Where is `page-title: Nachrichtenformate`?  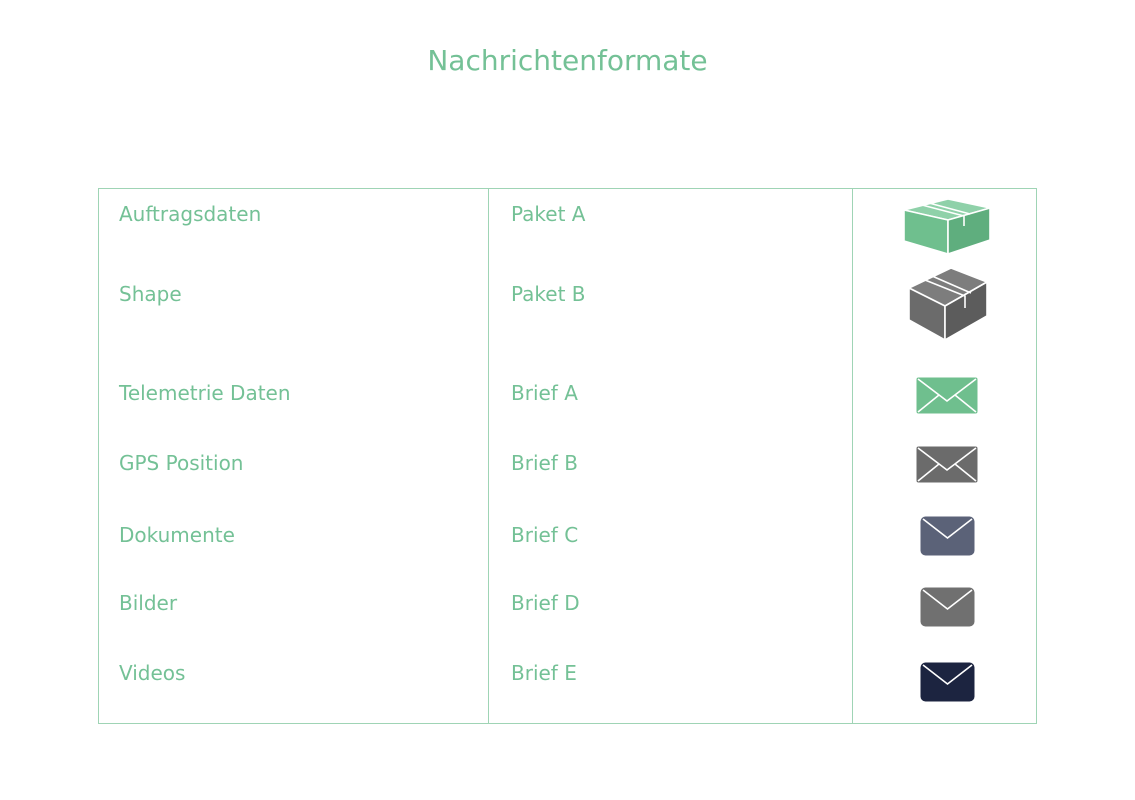 page-title: Nachrichtenformate is located at coordinates (567, 60).